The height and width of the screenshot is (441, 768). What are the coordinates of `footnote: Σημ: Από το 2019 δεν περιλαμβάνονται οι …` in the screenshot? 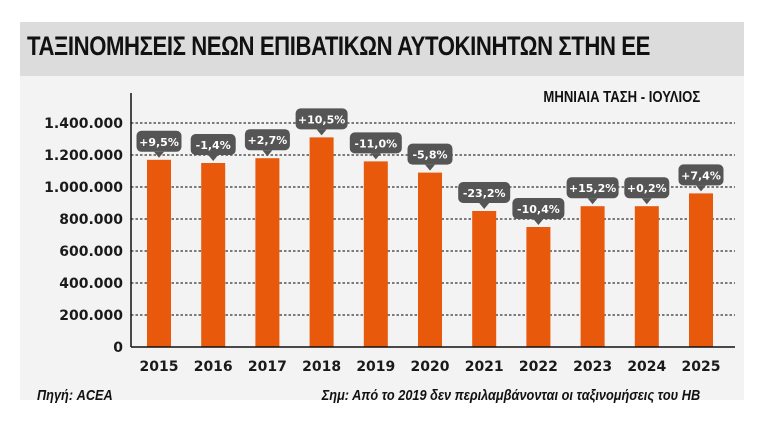 It's located at (510, 395).